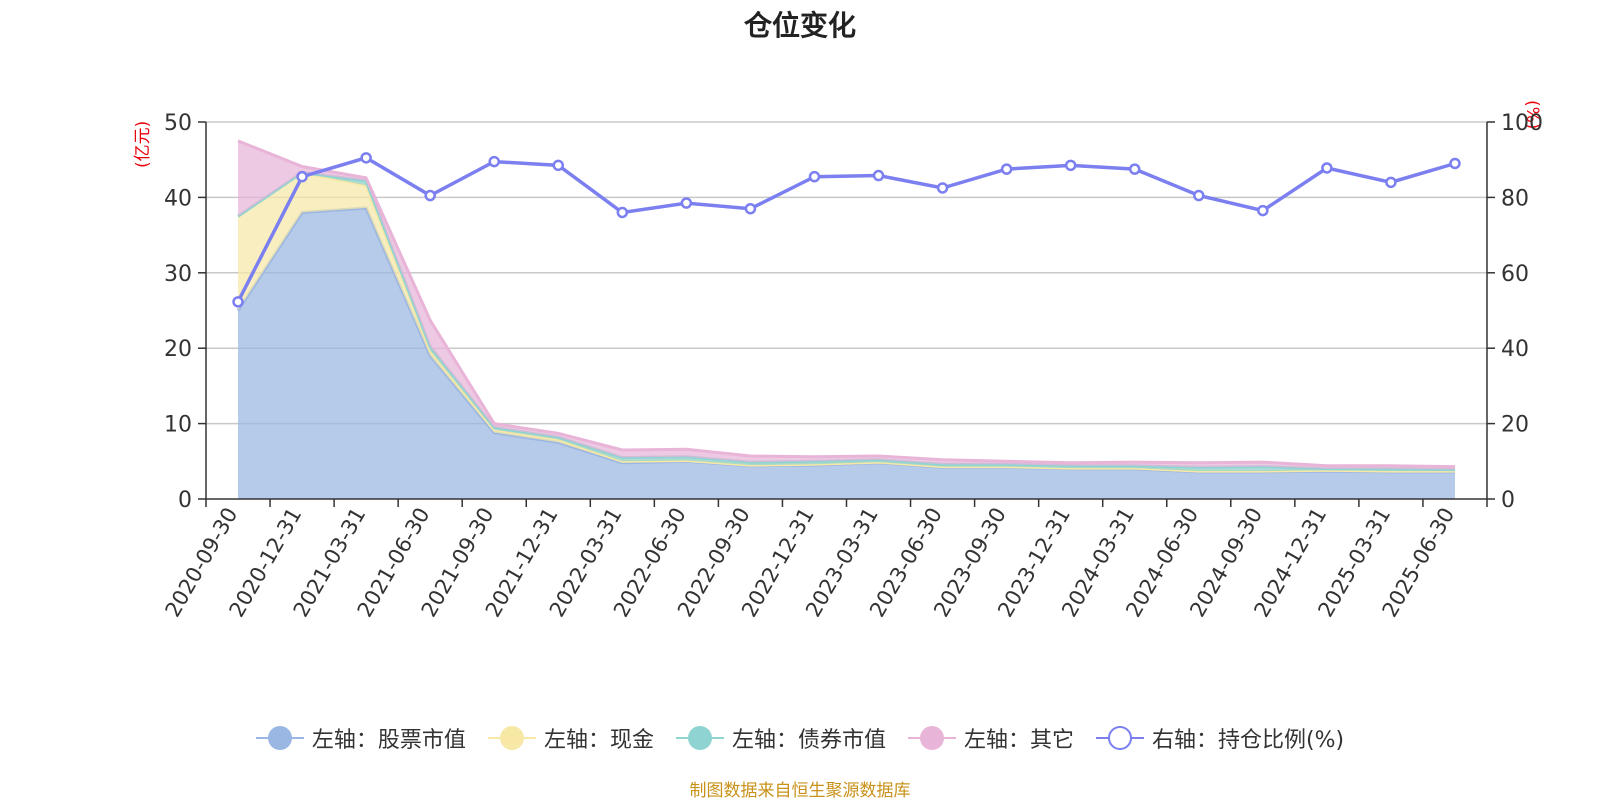 Image resolution: width=1600 pixels, height=801 pixels. I want to click on ratio-line-layer, so click(846, 230).